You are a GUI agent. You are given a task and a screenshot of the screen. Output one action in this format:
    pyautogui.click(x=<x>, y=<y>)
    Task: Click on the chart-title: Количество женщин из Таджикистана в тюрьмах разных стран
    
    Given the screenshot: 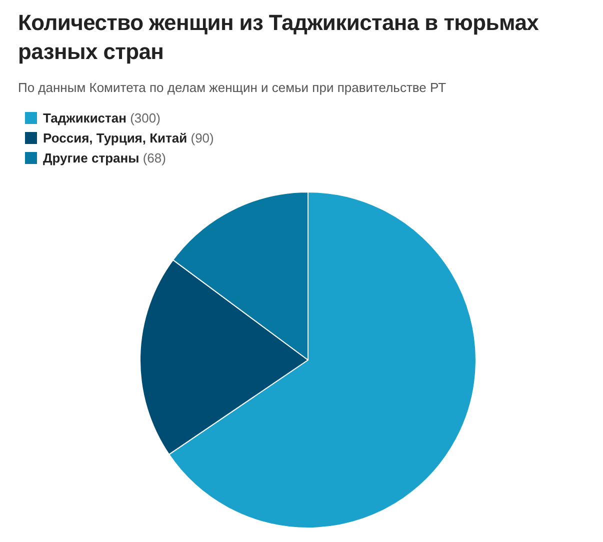 What is the action you would take?
    pyautogui.click(x=279, y=37)
    